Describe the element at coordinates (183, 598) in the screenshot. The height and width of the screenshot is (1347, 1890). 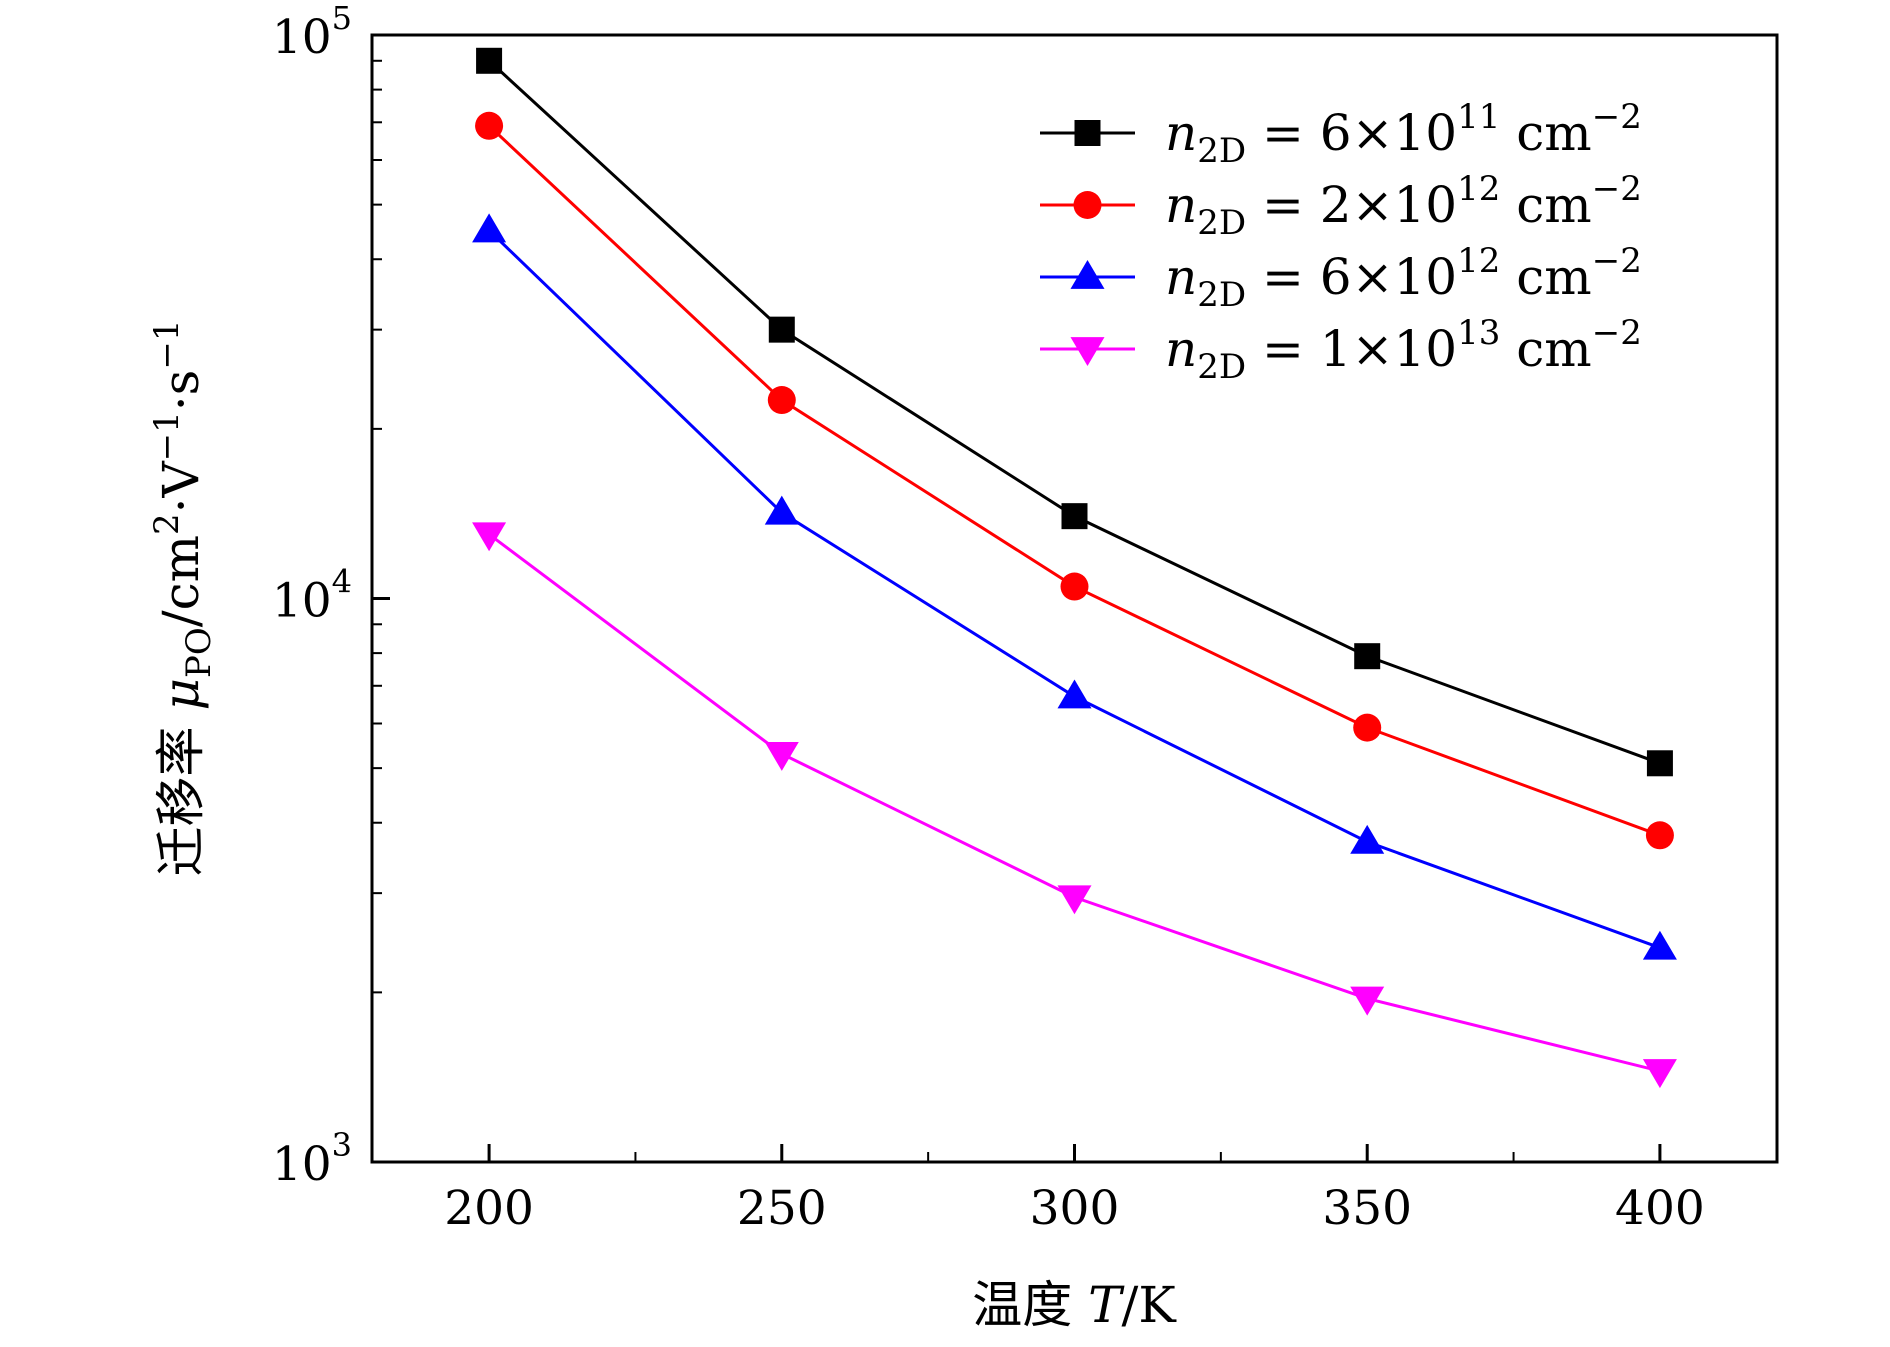
I see `y-axis-title: 迁移率 μPO/cm2·V−1·s−1` at that location.